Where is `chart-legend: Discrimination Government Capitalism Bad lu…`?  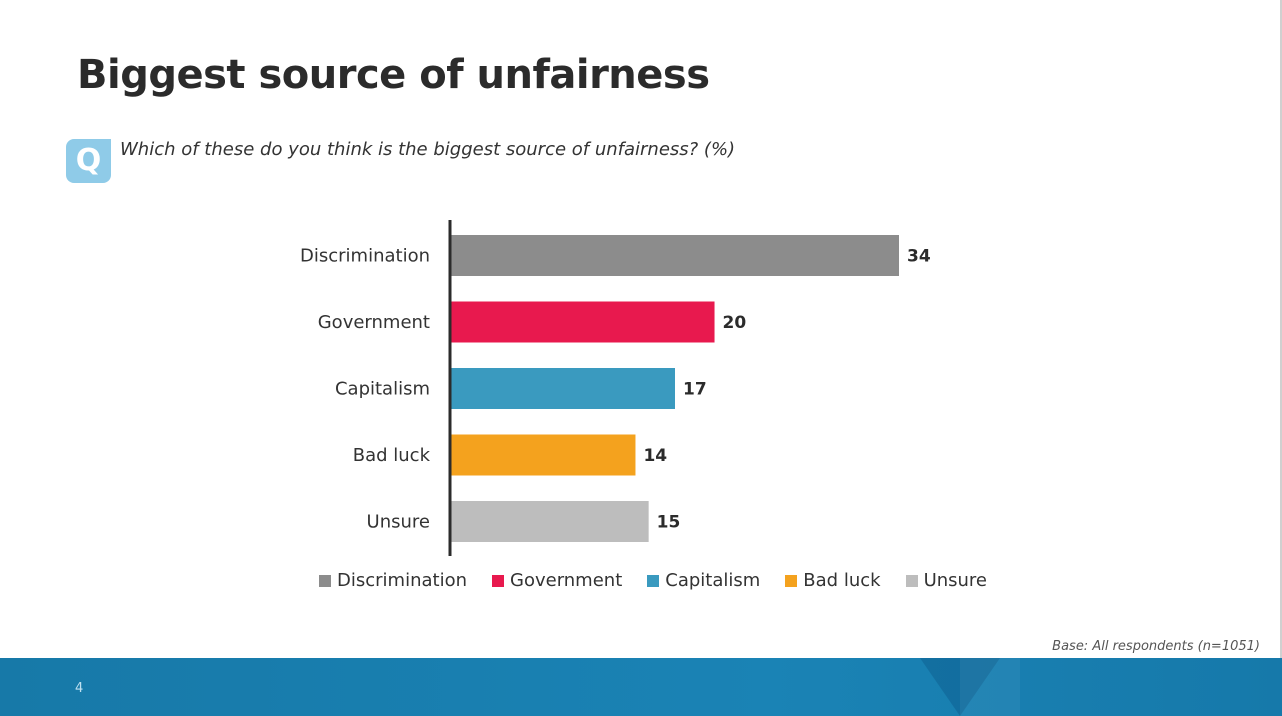
chart-legend: Discrimination Government Capitalism Bad lu… is located at coordinates (653, 580).